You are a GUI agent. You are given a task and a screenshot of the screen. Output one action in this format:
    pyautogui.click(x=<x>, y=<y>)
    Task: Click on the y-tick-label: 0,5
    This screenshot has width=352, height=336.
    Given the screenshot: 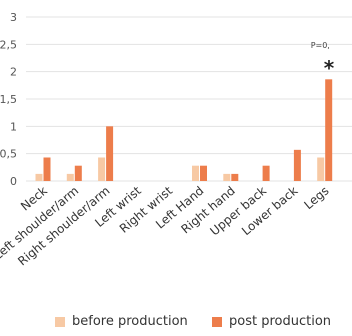 What is the action you would take?
    pyautogui.click(x=8, y=154)
    